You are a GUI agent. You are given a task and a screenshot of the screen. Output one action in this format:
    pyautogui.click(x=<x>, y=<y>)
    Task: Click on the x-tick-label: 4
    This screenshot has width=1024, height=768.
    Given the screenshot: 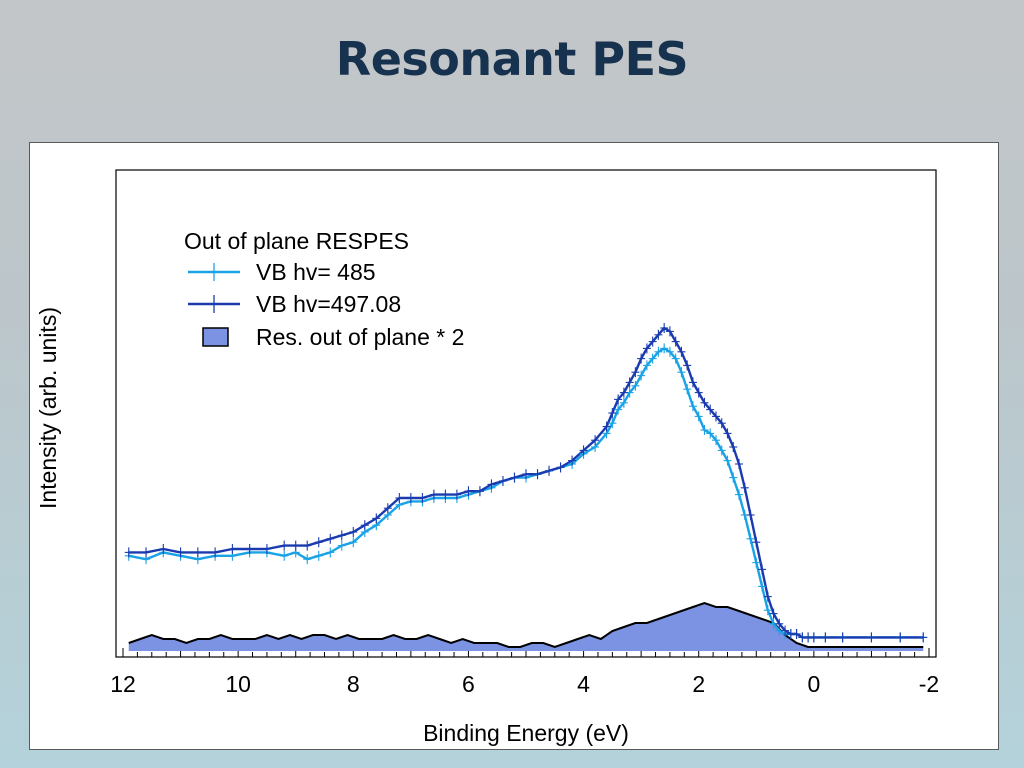 What is the action you would take?
    pyautogui.click(x=583, y=684)
    